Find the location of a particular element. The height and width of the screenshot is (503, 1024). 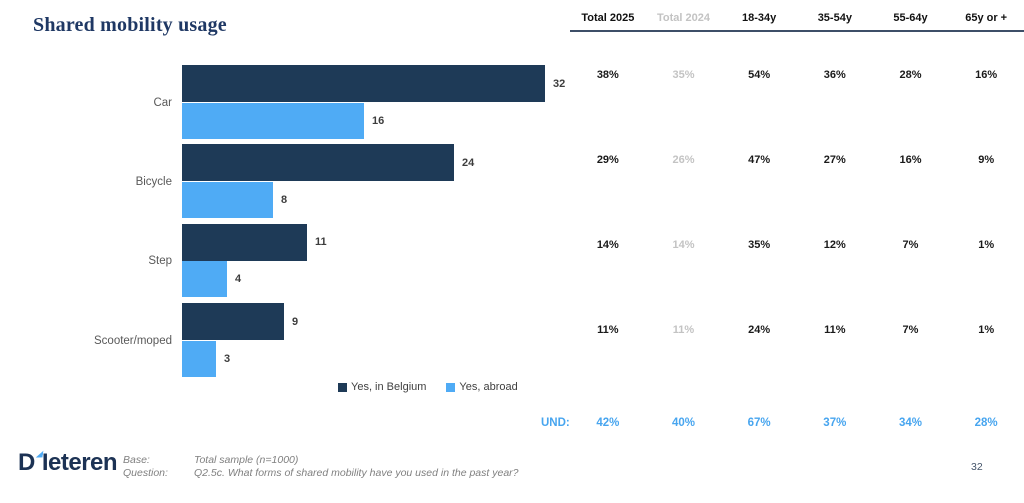

question-label: Question: is located at coordinates (145, 473).